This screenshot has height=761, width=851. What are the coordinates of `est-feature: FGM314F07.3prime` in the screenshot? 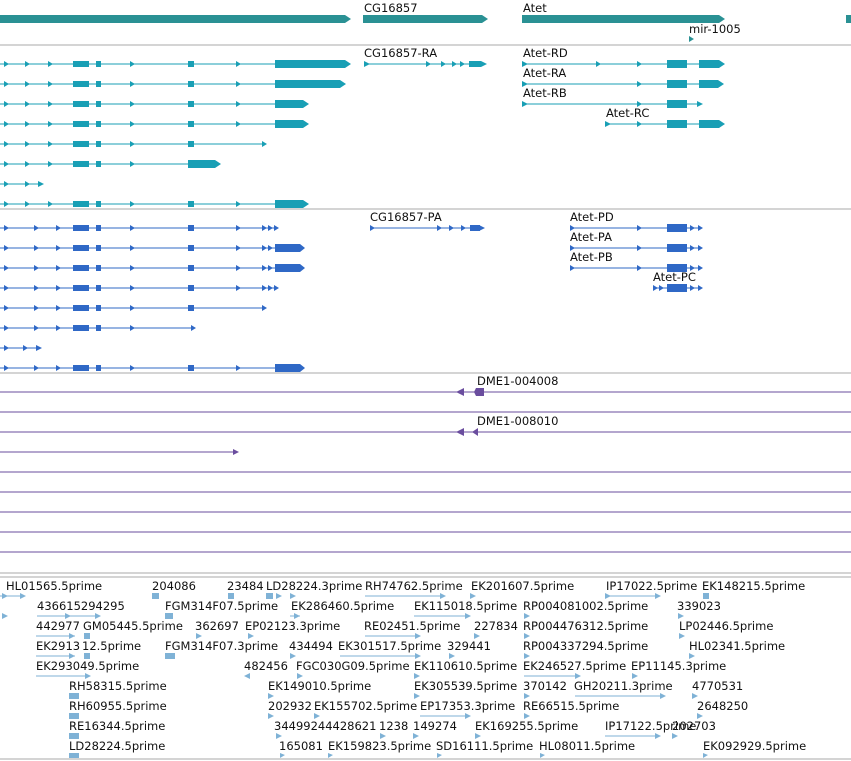 It's located at (221, 649).